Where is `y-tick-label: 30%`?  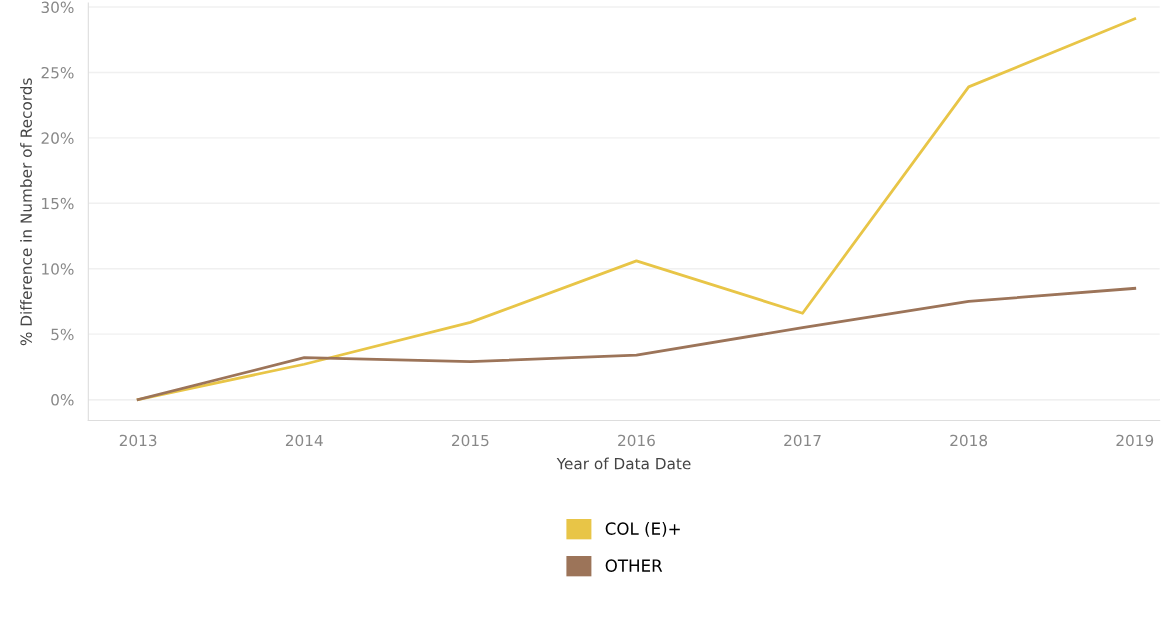
y-tick-label: 30% is located at coordinates (57, 7).